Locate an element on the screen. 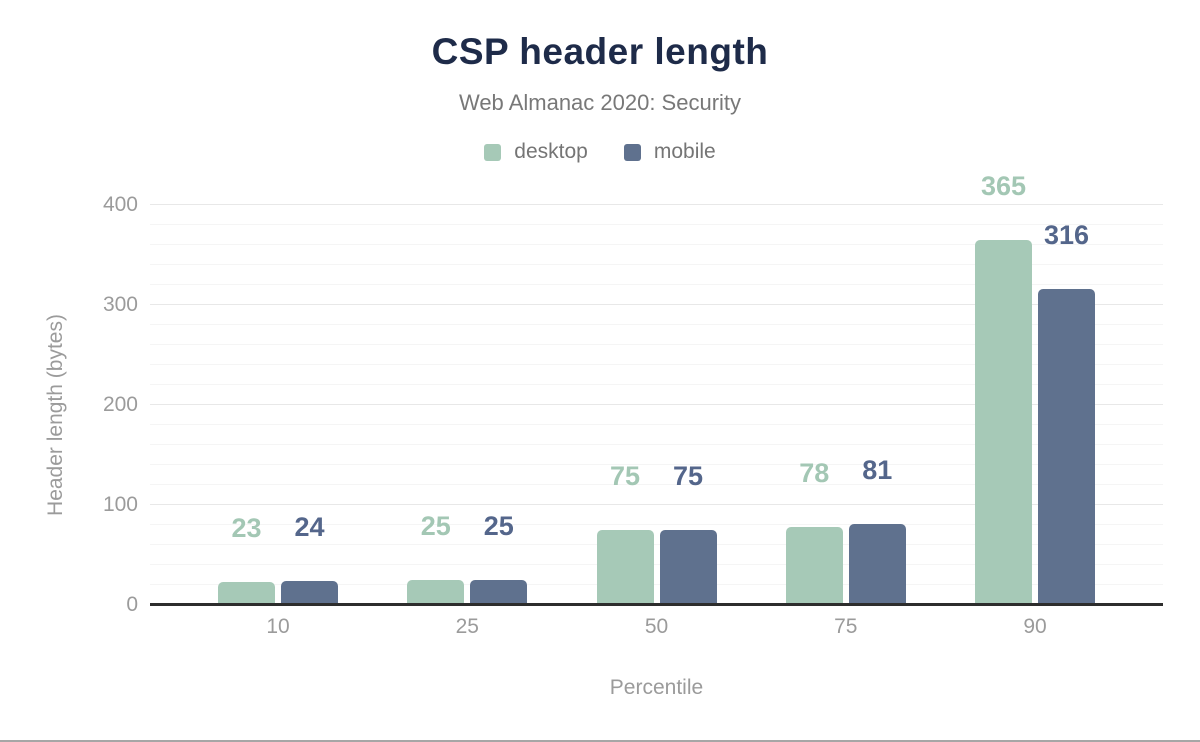  bar-mobile-p75 is located at coordinates (877, 564).